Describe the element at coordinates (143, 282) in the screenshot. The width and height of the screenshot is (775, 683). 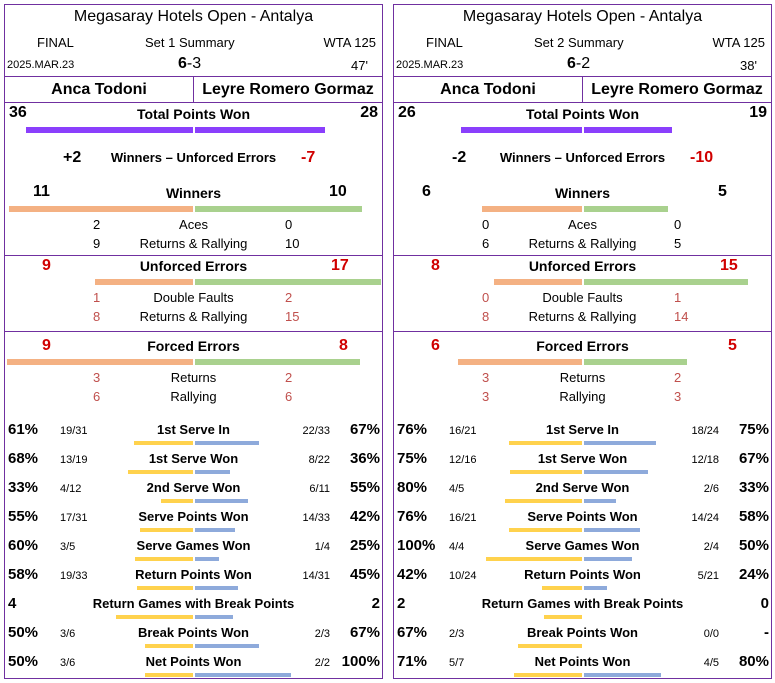
I see `unforced-errors-bar-player1` at that location.